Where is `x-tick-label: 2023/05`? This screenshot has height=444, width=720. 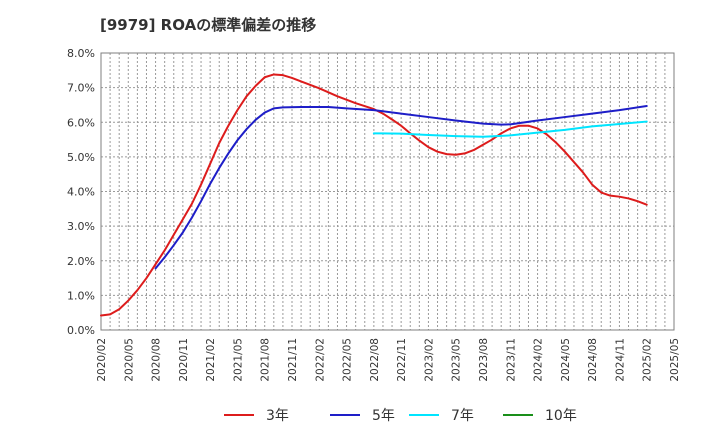
x-tick-label: 2023/05 is located at coordinates (457, 360).